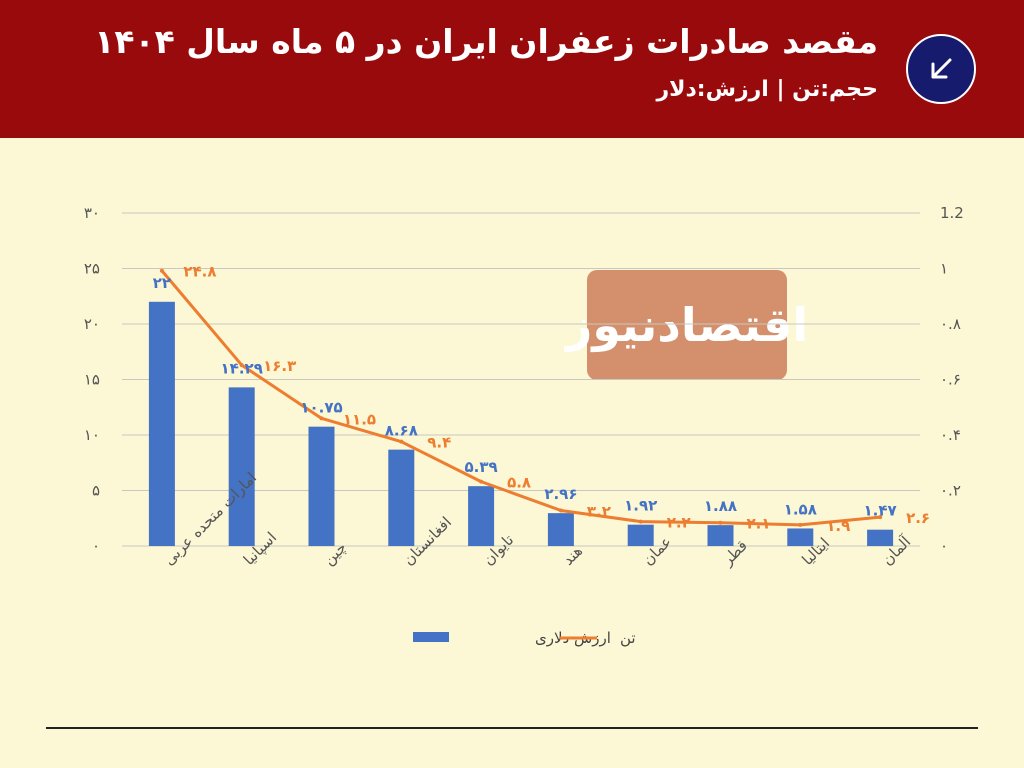 The image size is (1024, 768). Describe the element at coordinates (950, 380) in the screenshot. I see `y-right-tick-label: ۰.۶` at that location.